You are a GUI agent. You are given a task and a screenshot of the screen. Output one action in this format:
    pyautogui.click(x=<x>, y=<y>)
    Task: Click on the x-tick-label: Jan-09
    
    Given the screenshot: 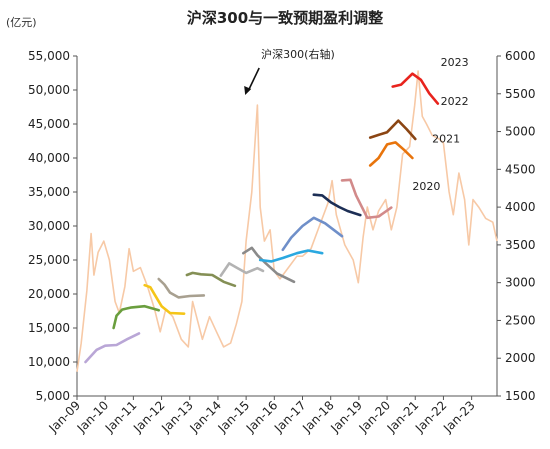 What is the action you would take?
    pyautogui.click(x=65, y=417)
    